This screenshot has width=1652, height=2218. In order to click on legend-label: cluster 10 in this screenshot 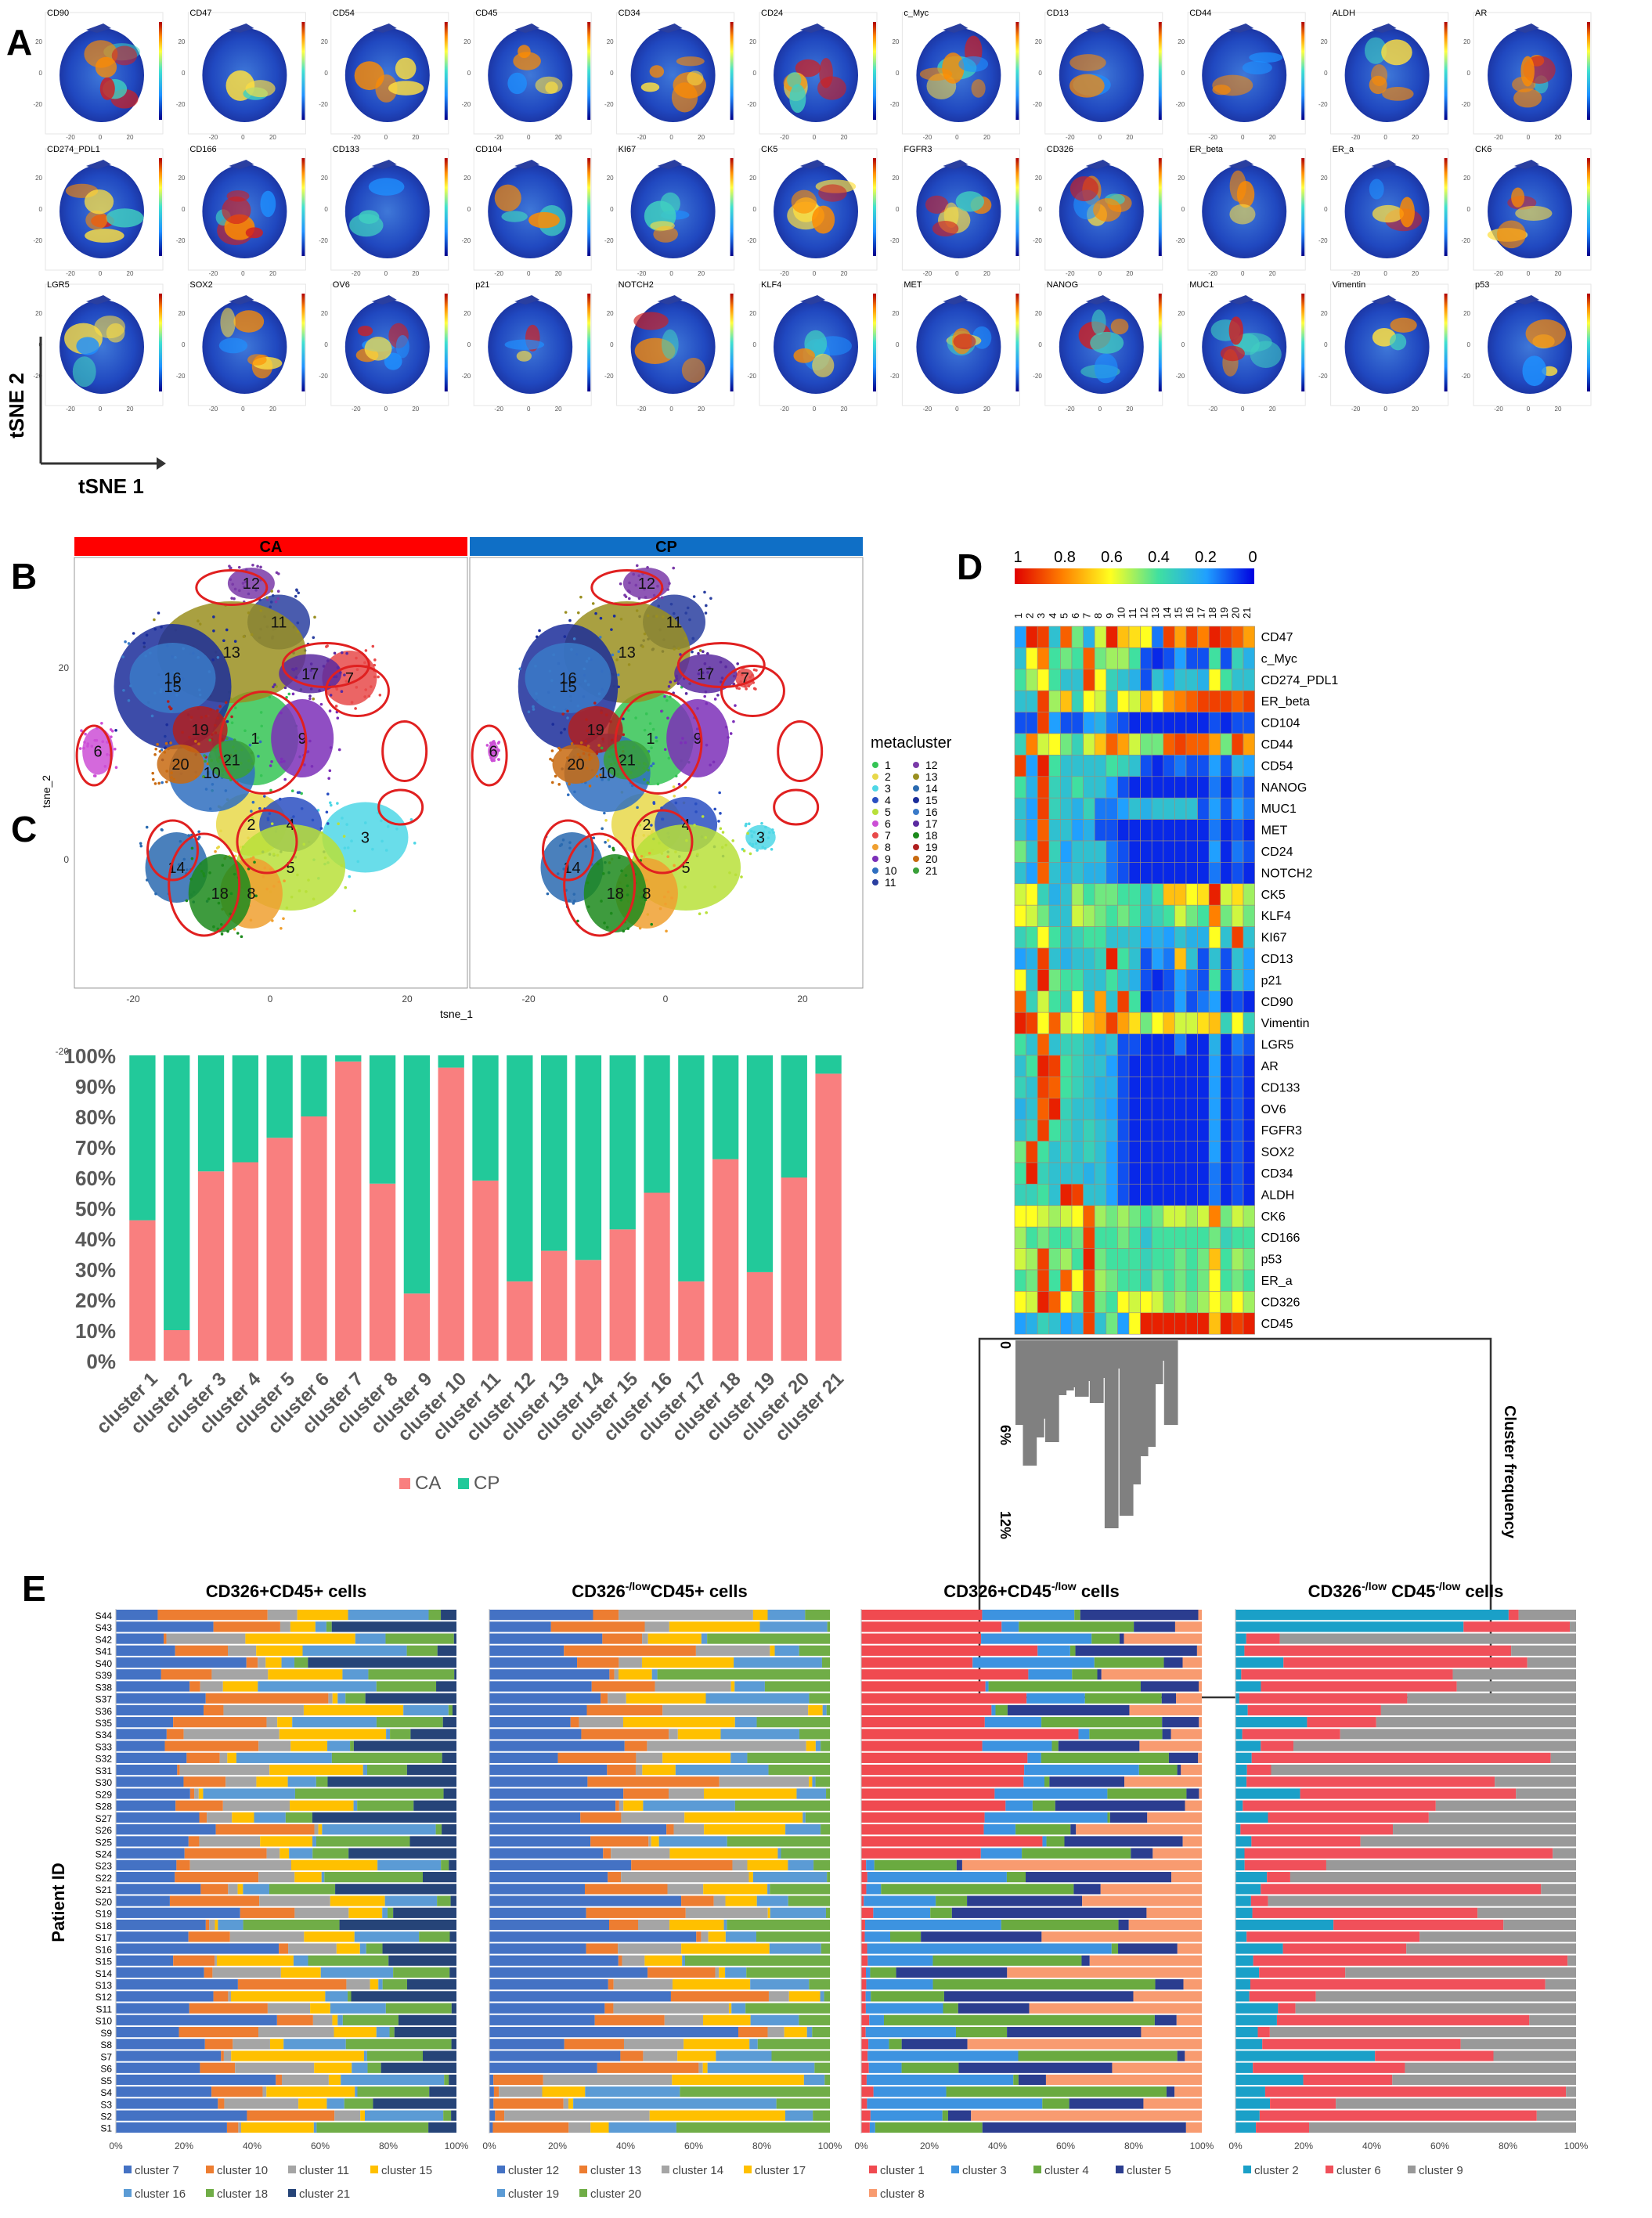, I will do `click(242, 2170)`.